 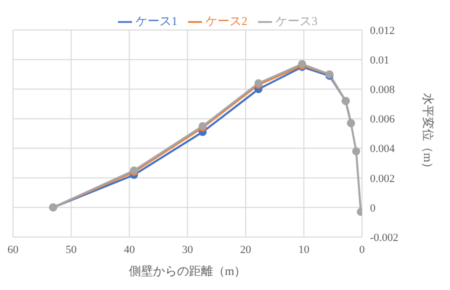 I want to click on y-tick-label: 0.004, so click(x=383, y=149).